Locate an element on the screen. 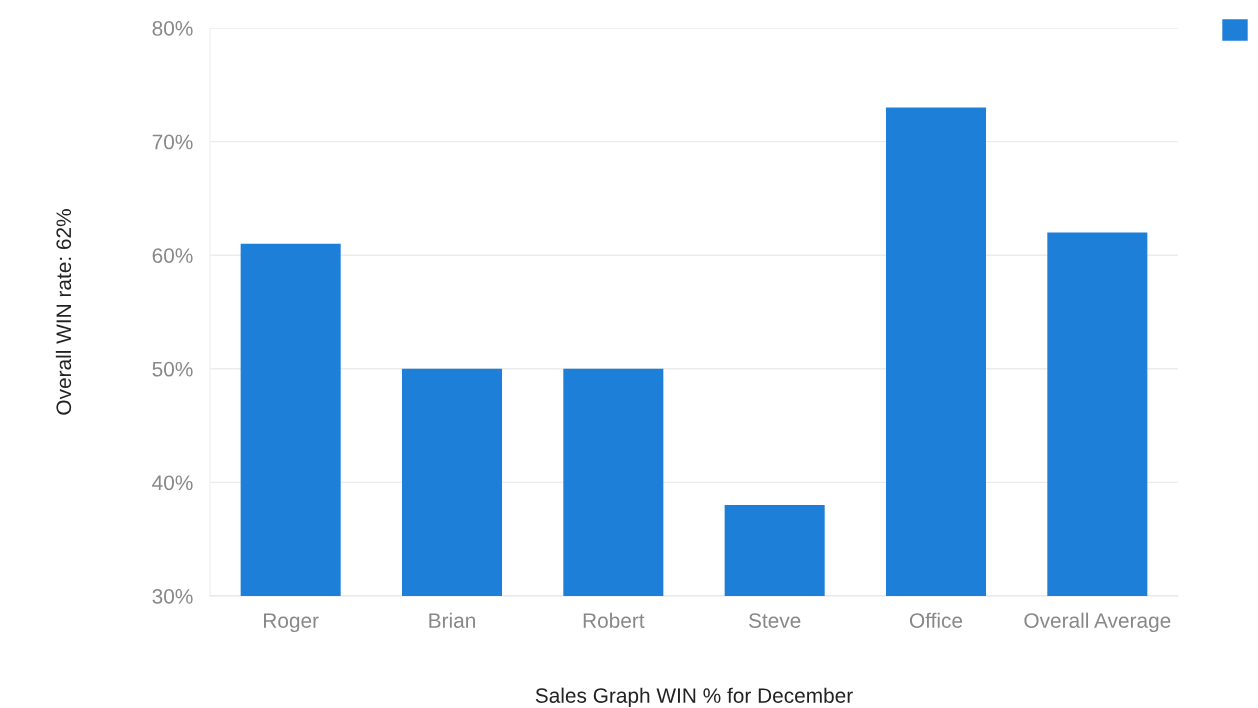 Image resolution: width=1258 pixels, height=708 pixels. y-tick-label: 70% is located at coordinates (172, 142).